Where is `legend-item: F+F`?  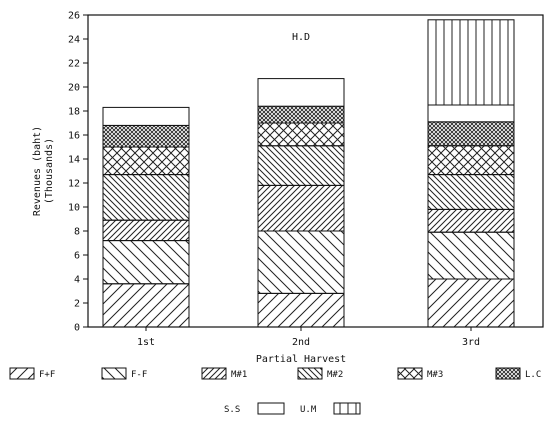 legend-item: F+F is located at coordinates (32, 373).